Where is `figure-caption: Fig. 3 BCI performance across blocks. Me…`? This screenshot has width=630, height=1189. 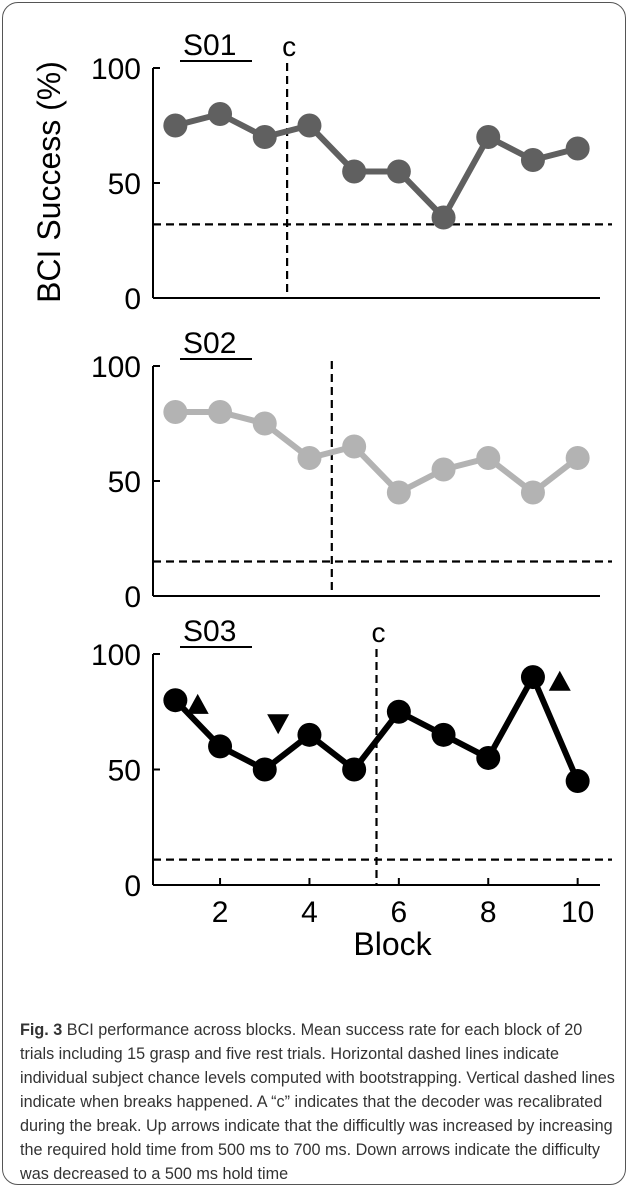 figure-caption: Fig. 3 BCI performance across blocks. Me… is located at coordinates (318, 1102).